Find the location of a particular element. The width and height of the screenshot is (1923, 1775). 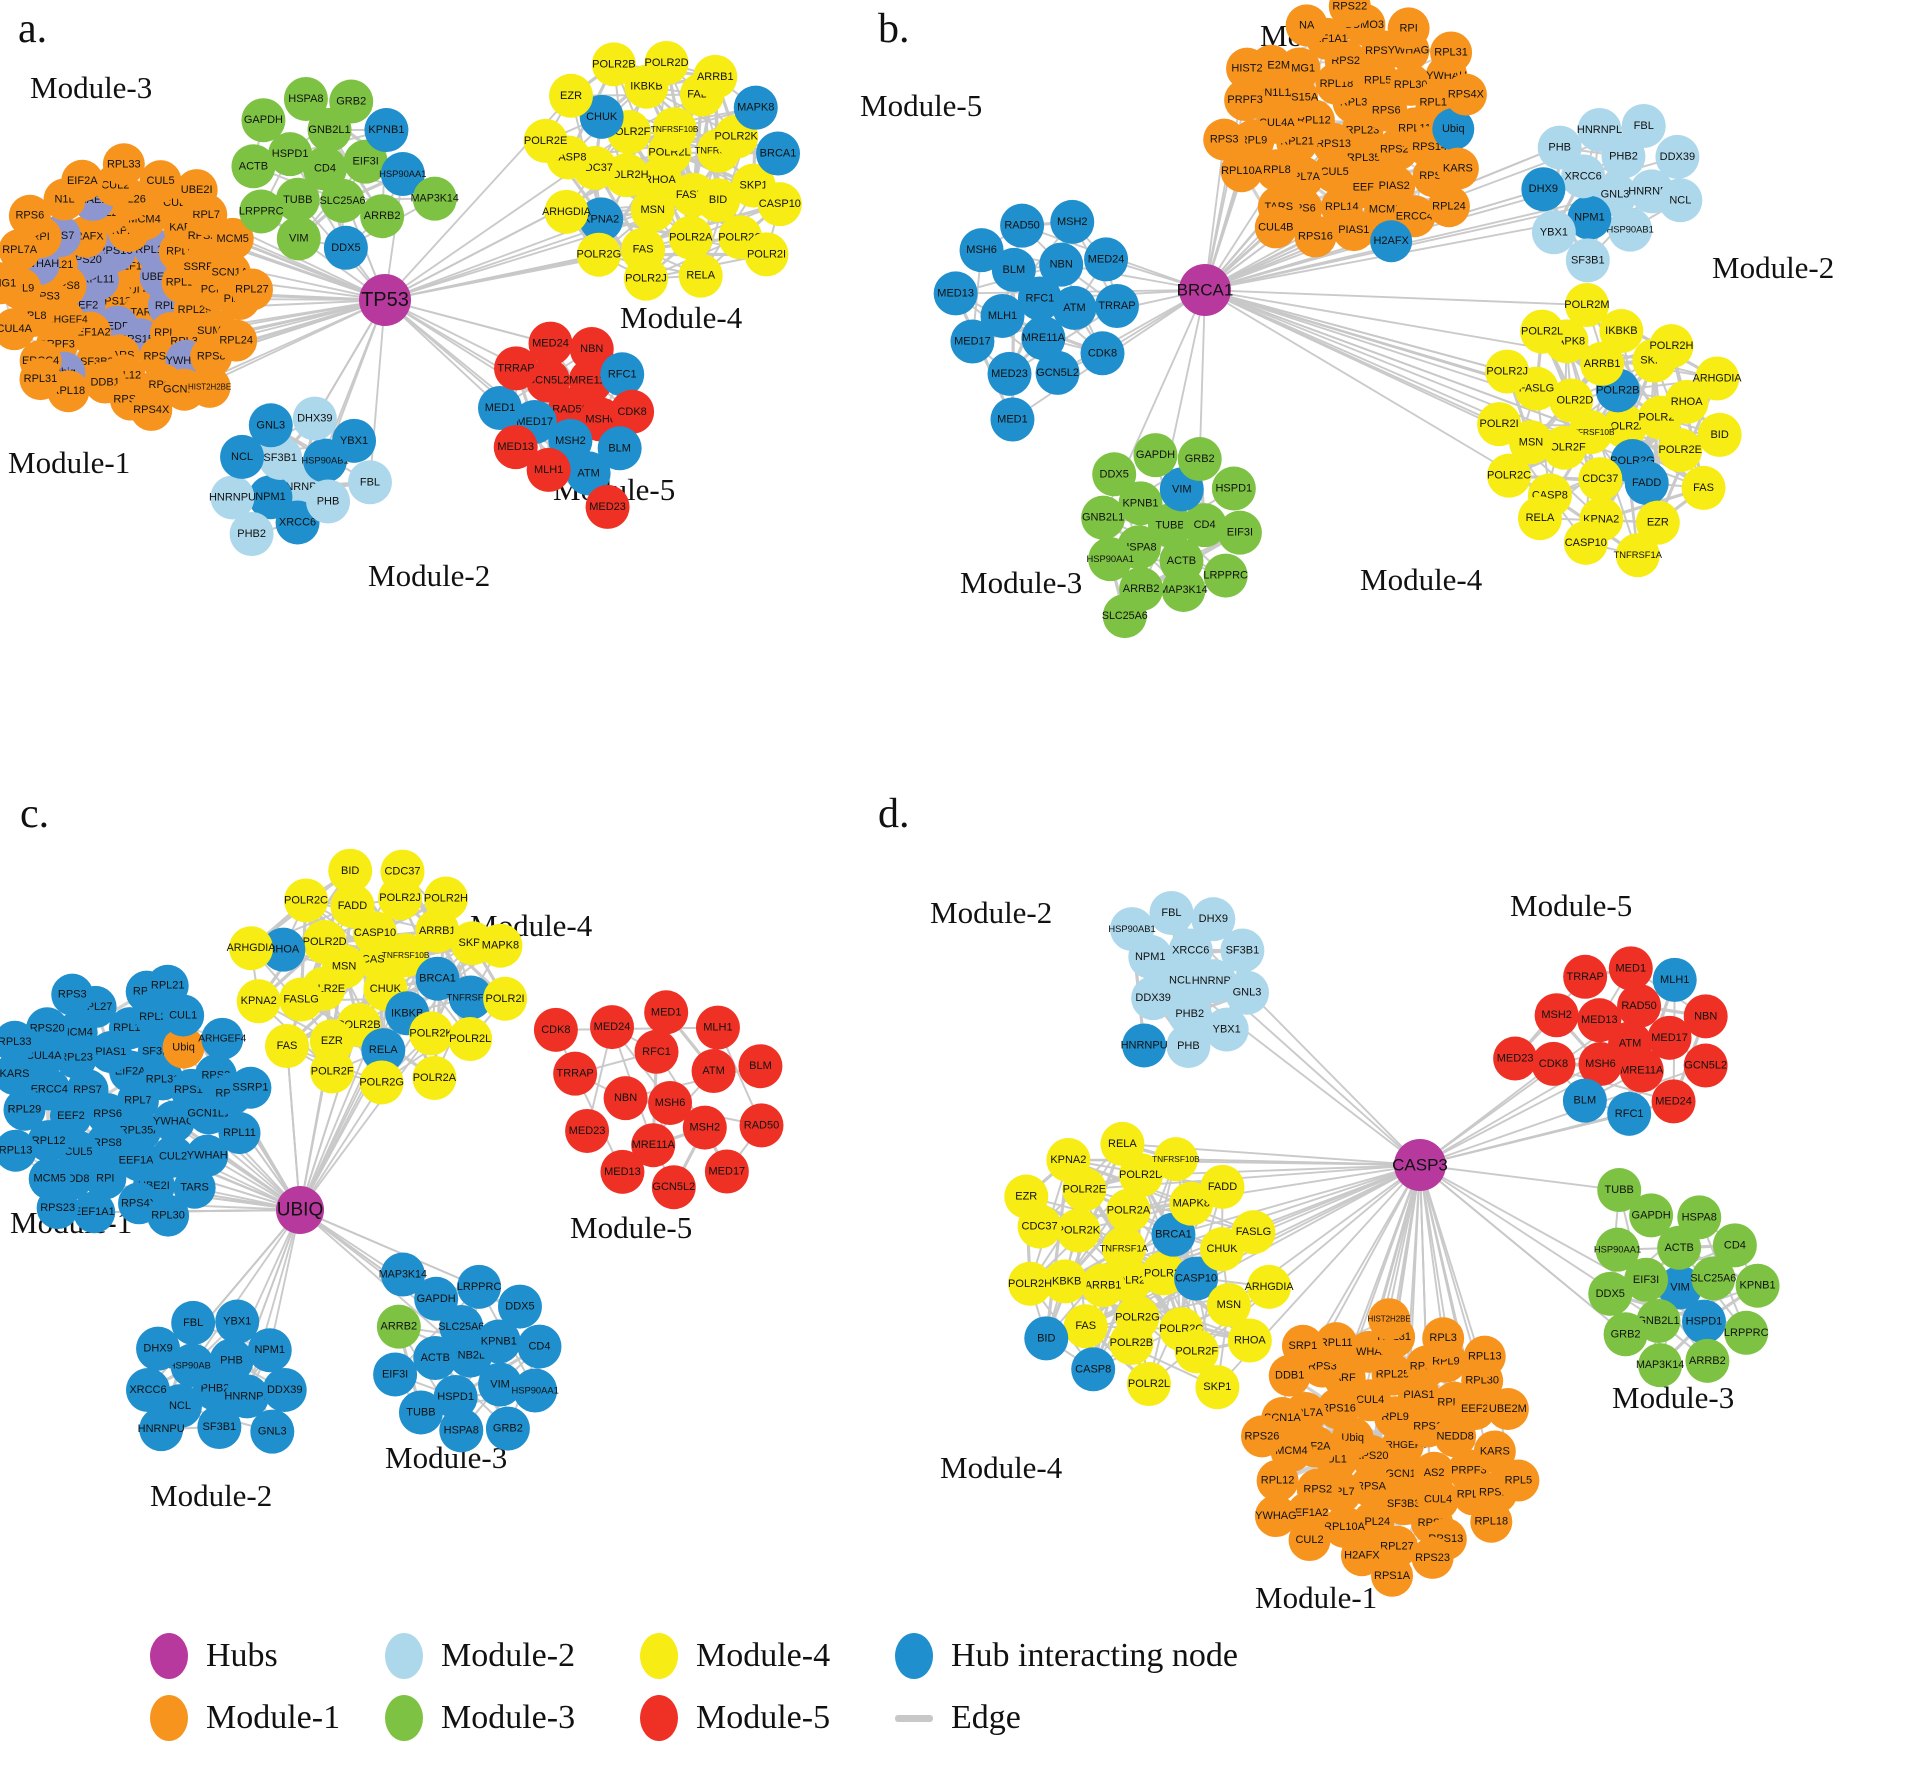

network-node: ATM is located at coordinates (713, 1071).